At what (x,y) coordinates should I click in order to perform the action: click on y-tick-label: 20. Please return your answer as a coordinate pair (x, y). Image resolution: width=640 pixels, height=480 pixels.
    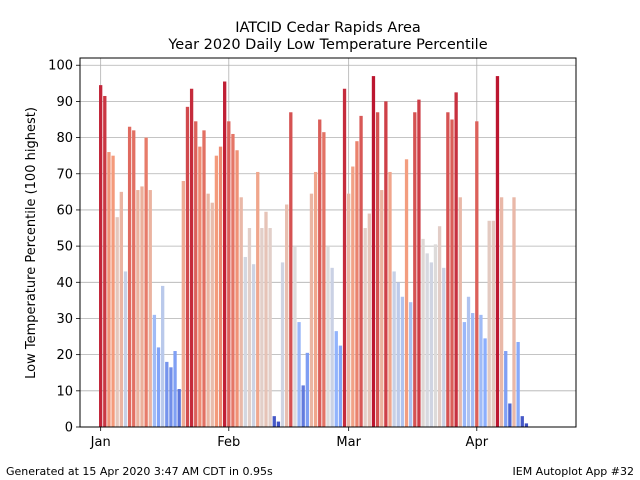
    Looking at the image, I should click on (64, 355).